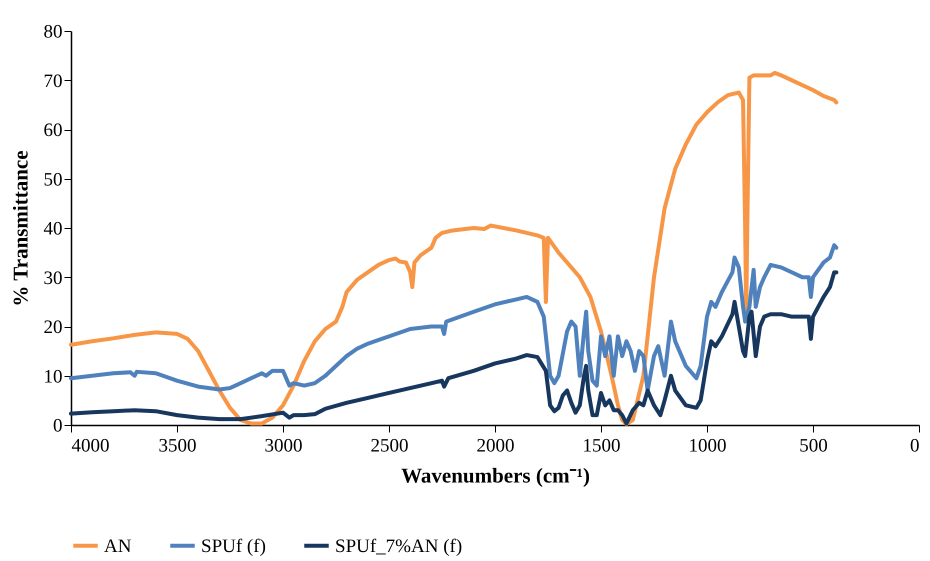 The image size is (930, 561). What do you see at coordinates (495, 476) in the screenshot?
I see `x-axis-title: Wavenumbers (cm⁻¹)` at bounding box center [495, 476].